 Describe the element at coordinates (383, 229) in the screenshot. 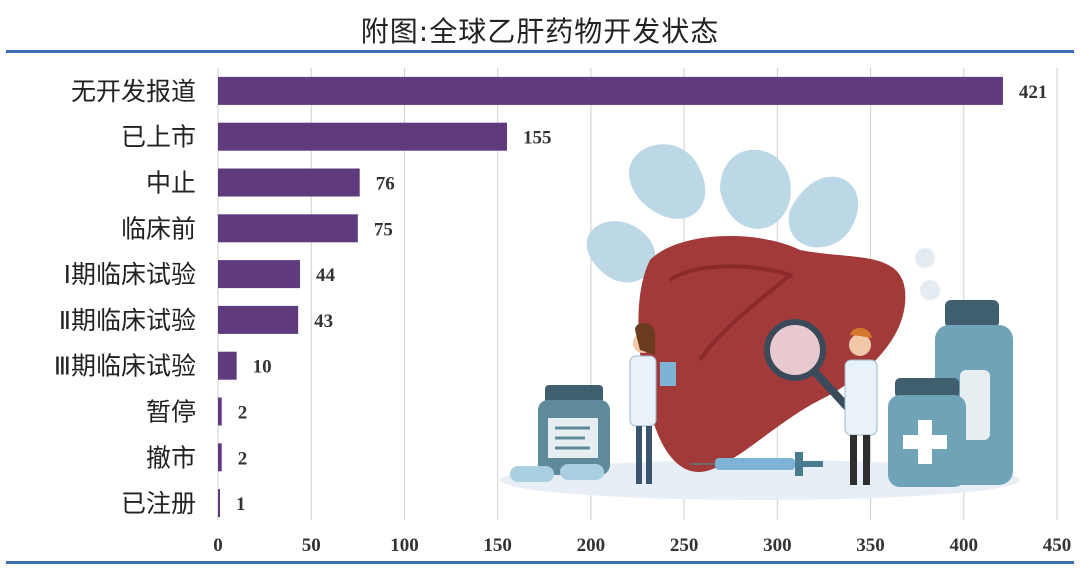

I see `data-label: 75` at that location.